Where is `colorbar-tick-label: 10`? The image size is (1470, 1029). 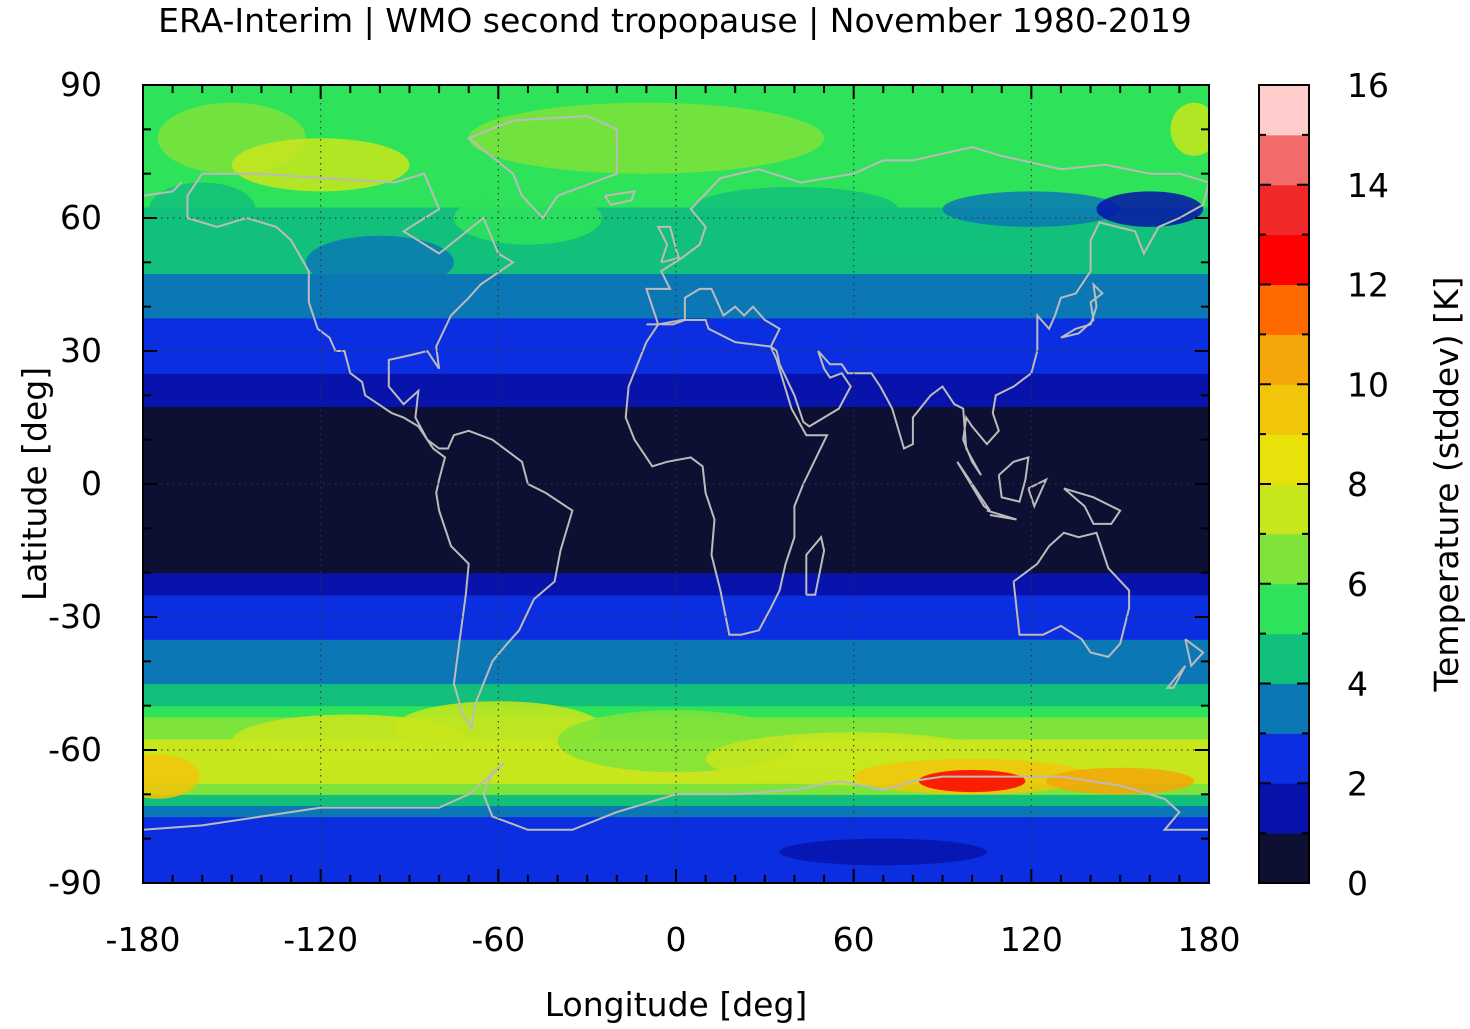 colorbar-tick-label: 10 is located at coordinates (1368, 384).